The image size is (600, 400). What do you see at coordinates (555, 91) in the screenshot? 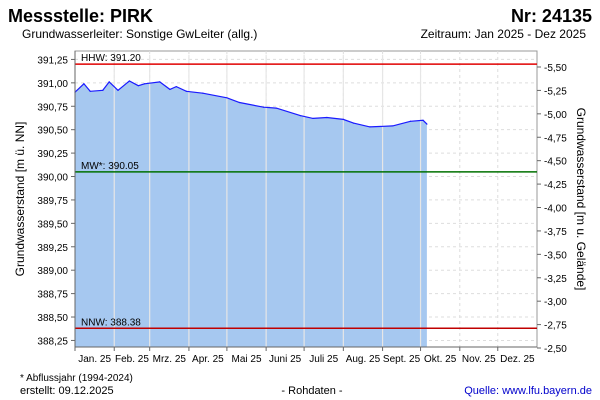
I see `y-right-tick-label: -5,25` at bounding box center [555, 91].